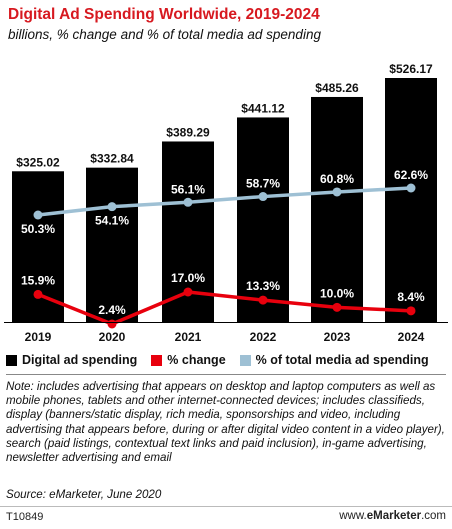 This screenshot has height=529, width=452. What do you see at coordinates (188, 337) in the screenshot?
I see `x-tick-2021: 2021` at bounding box center [188, 337].